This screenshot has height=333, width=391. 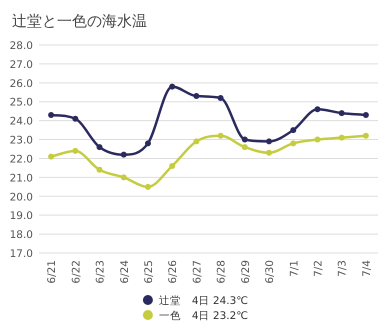 I want to click on x-tick-label: 6/30, so click(x=270, y=272).